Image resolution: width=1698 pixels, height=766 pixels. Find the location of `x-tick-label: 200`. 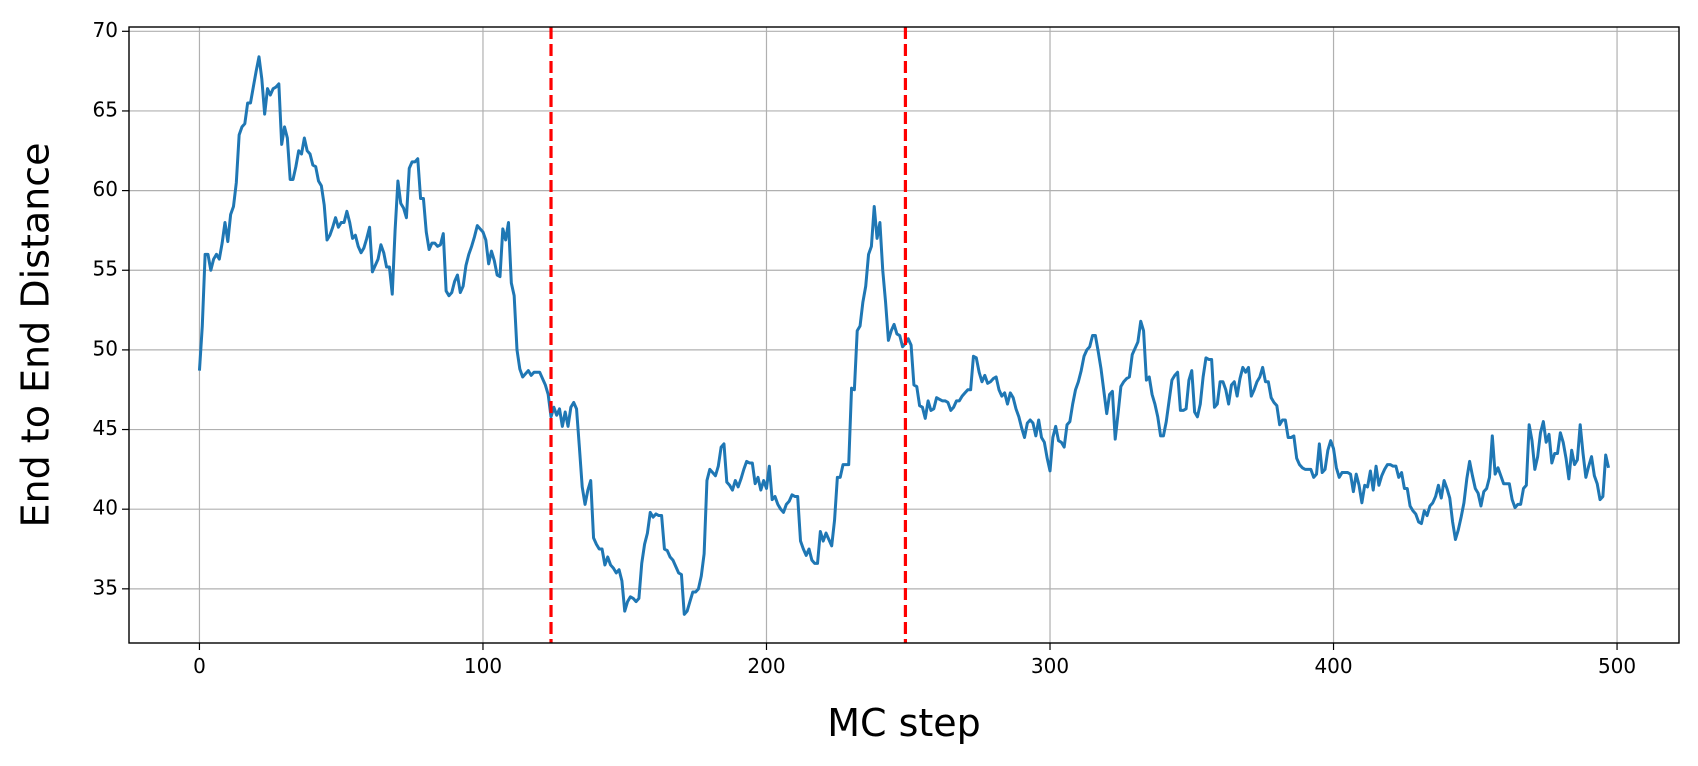

x-tick-label: 200 is located at coordinates (766, 666).